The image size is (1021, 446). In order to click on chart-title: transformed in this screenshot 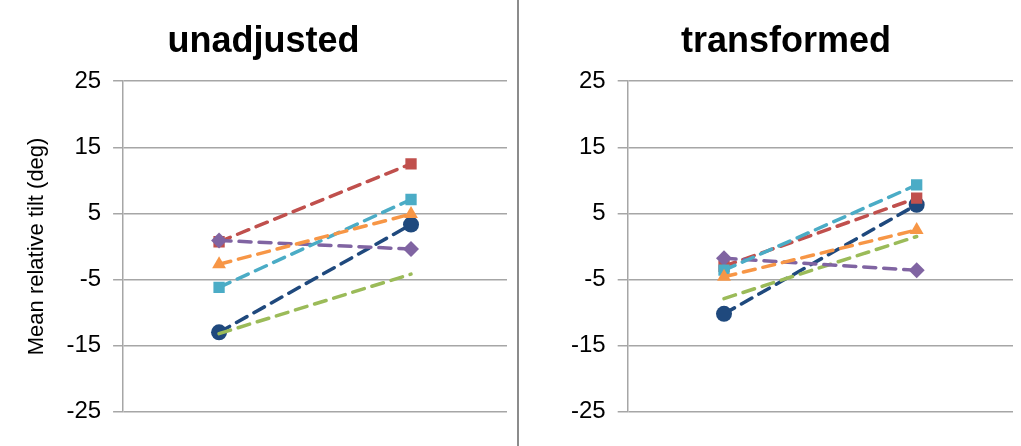, I will do `click(786, 39)`.